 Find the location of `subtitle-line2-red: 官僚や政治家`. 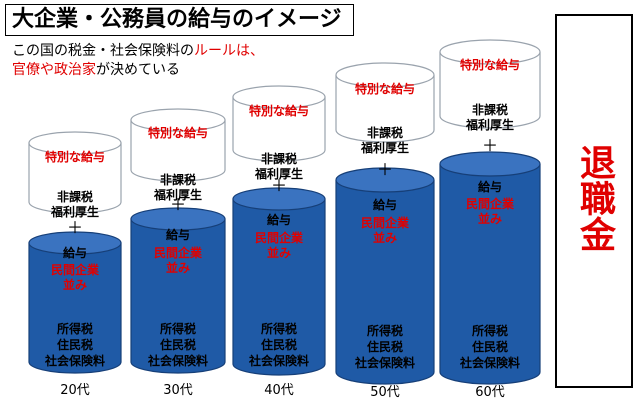

subtitle-line2-red: 官僚や政治家 is located at coordinates (54, 70).